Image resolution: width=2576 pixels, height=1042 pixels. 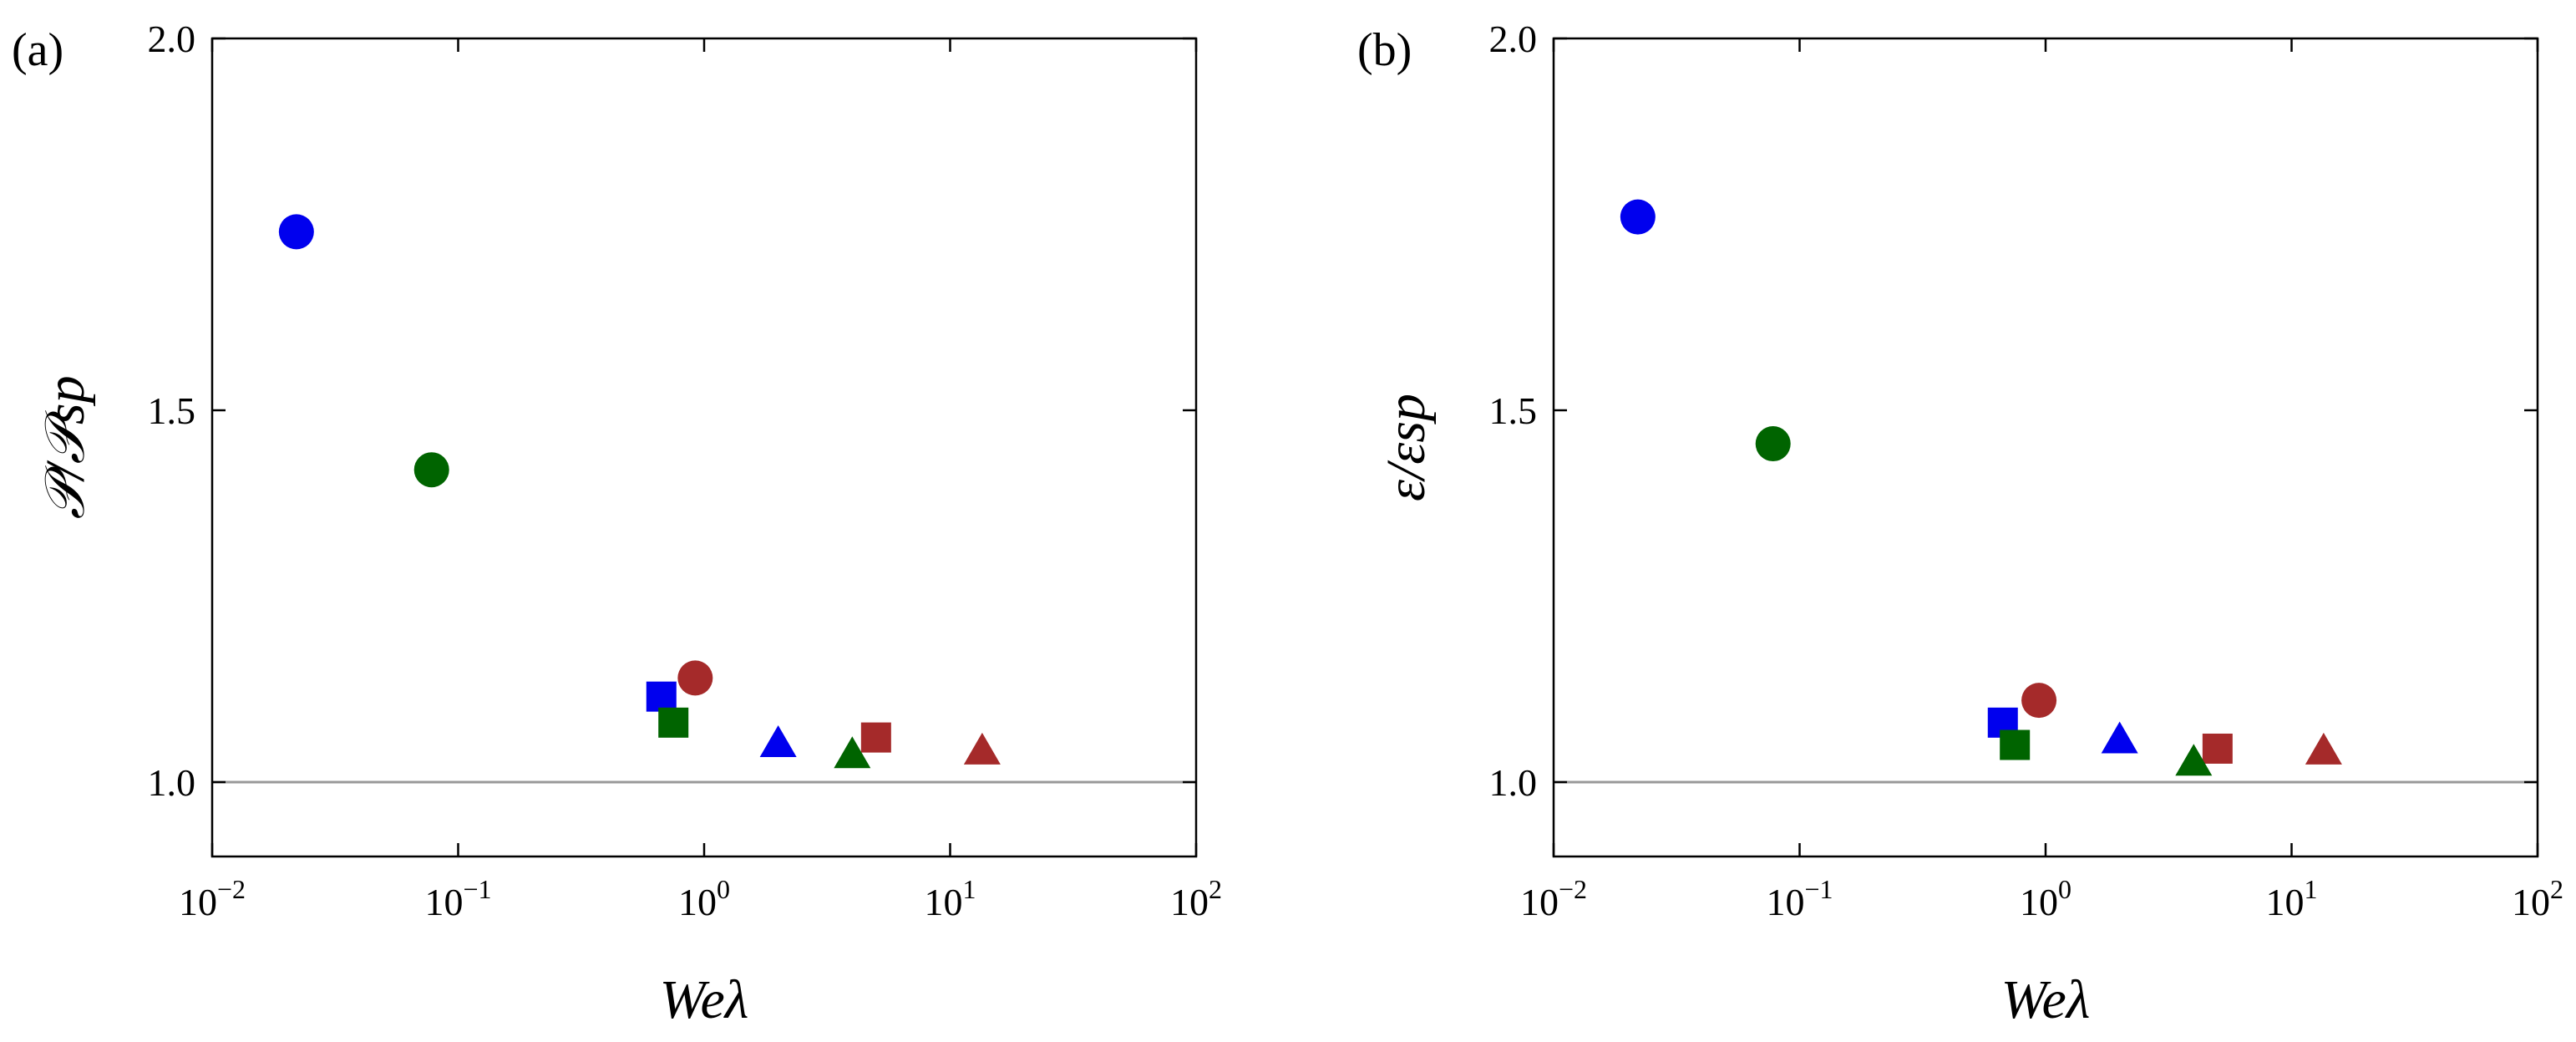 What do you see at coordinates (1384, 50) in the screenshot?
I see `panel-label: (b)` at bounding box center [1384, 50].